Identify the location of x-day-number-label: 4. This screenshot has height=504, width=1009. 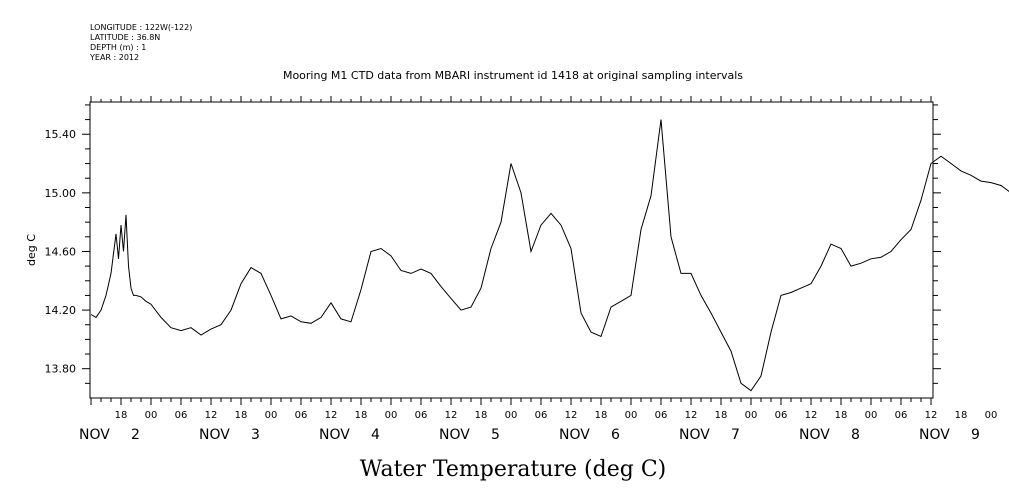
(375, 435).